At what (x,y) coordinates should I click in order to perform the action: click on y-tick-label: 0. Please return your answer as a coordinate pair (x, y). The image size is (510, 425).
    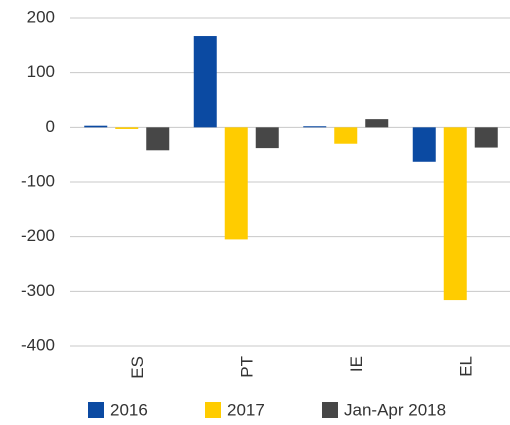
    Looking at the image, I should click on (50, 126).